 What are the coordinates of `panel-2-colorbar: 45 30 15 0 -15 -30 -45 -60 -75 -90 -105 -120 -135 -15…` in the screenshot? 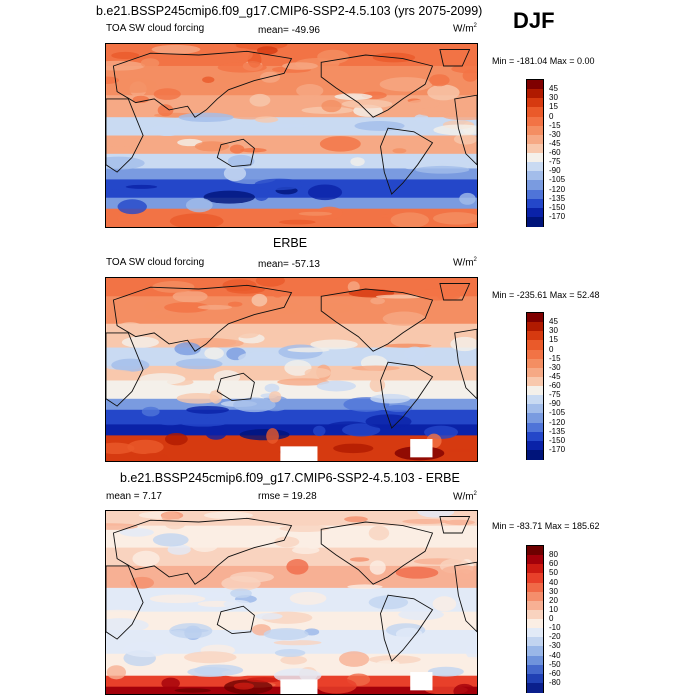 It's located at (545, 386).